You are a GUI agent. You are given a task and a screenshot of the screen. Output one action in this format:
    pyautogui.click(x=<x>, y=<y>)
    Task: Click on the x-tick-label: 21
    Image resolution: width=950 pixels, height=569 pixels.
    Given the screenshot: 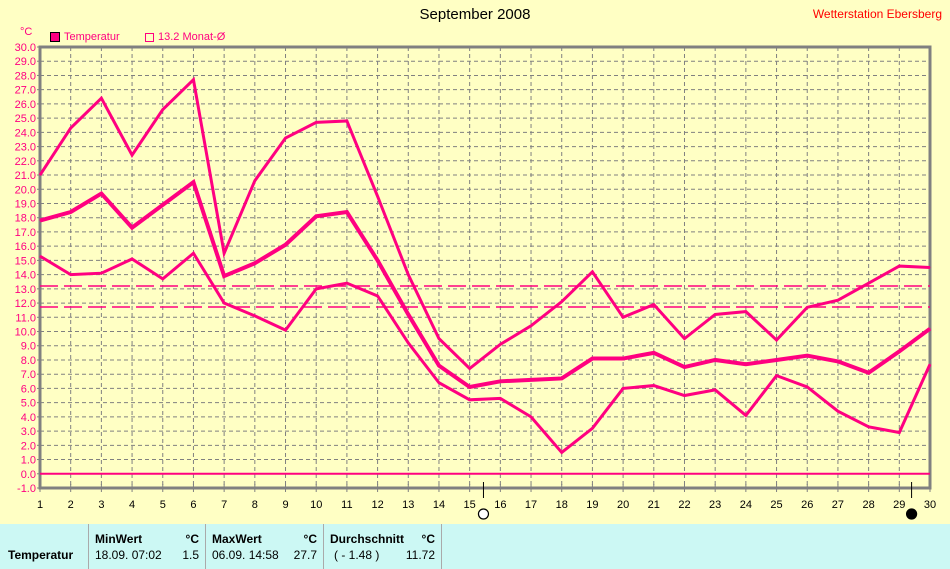 What is the action you would take?
    pyautogui.click(x=654, y=505)
    